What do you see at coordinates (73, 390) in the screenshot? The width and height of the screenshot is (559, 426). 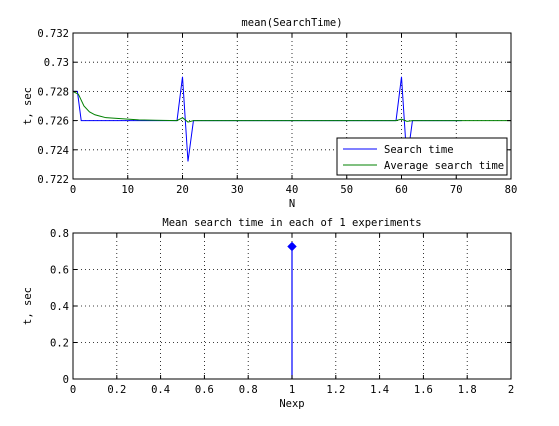 I see `chart2-x-tick-label: 0` at bounding box center [73, 390].